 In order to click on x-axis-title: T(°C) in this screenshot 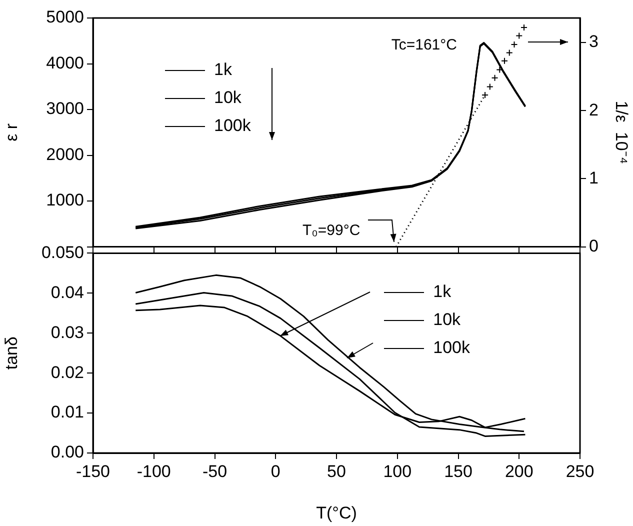, I will do `click(336, 512)`.